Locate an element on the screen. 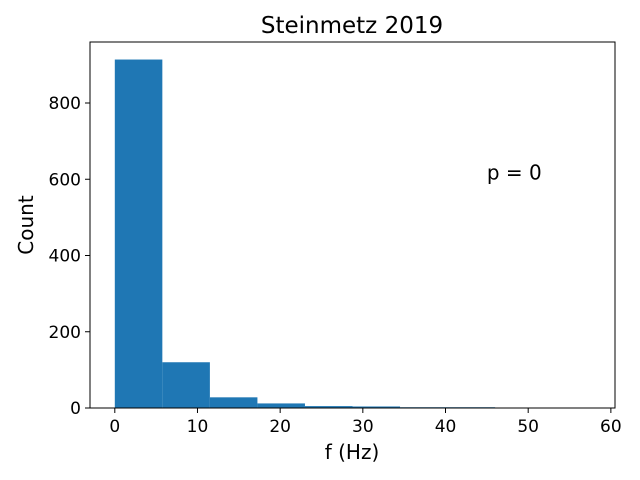  x-axis-ticks: 0 10 20 30 40 50 60 is located at coordinates (365, 422).